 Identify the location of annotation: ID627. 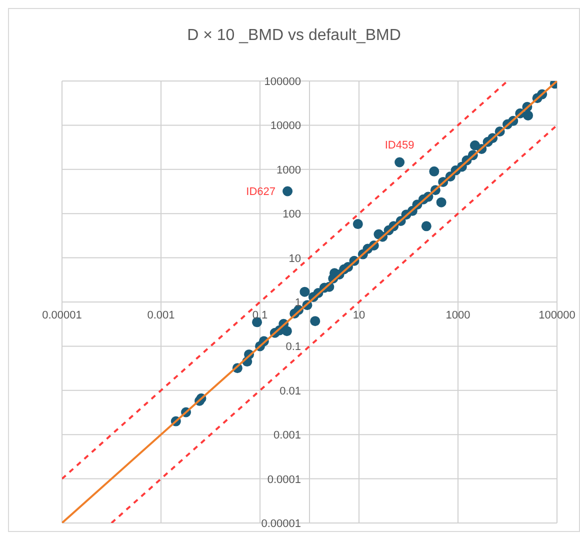
(261, 192).